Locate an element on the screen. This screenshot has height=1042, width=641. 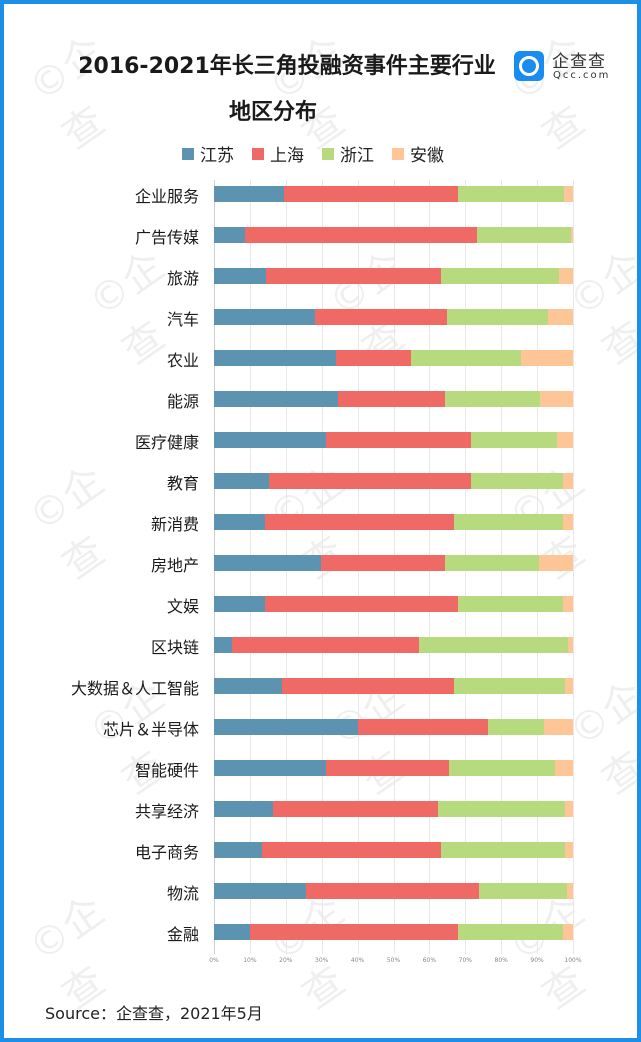
source-note: Source：企查查，2021年5月 is located at coordinates (154, 1013).